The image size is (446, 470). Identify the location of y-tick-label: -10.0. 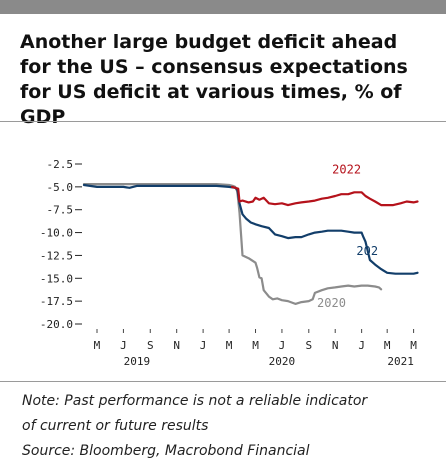
(56, 233).